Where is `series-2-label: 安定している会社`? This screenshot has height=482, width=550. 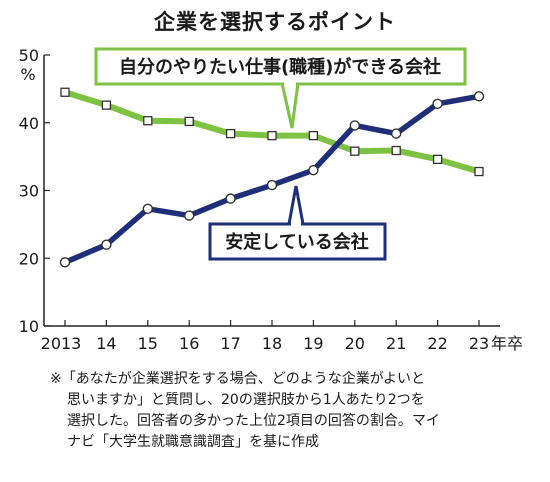 series-2-label: 安定している会社 is located at coordinates (296, 242).